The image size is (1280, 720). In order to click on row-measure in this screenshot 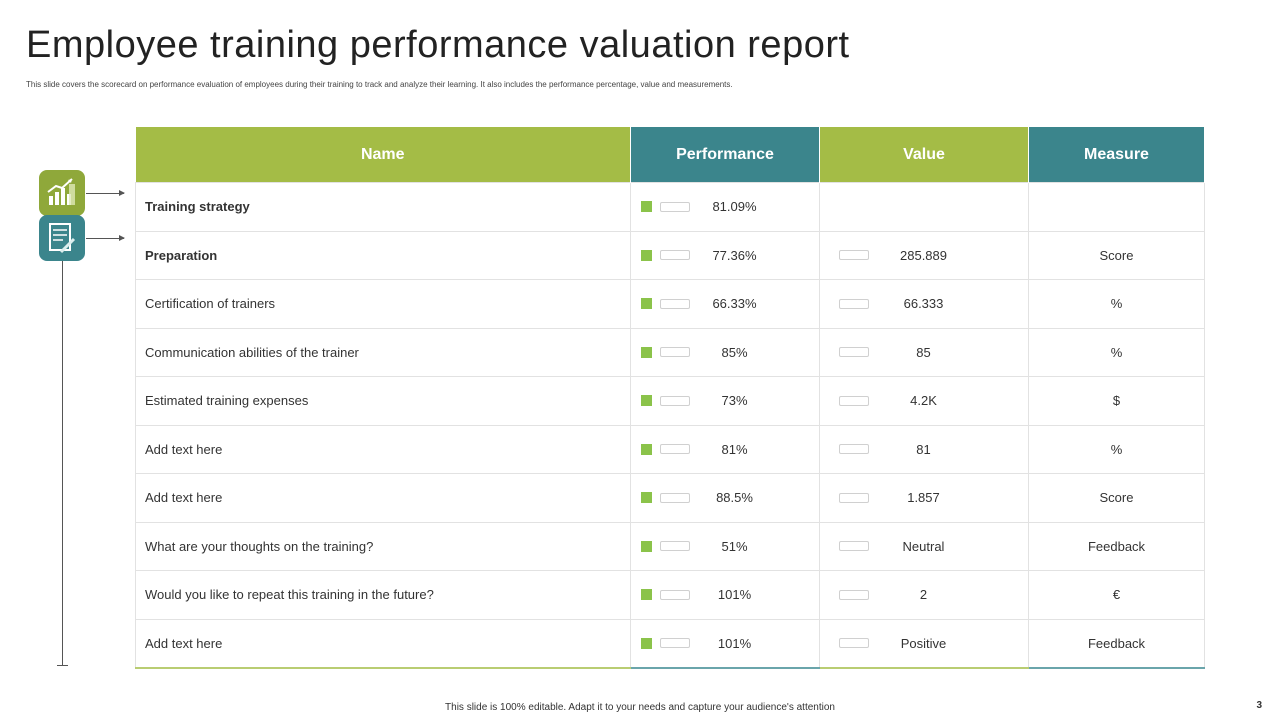, I will do `click(1116, 207)`.